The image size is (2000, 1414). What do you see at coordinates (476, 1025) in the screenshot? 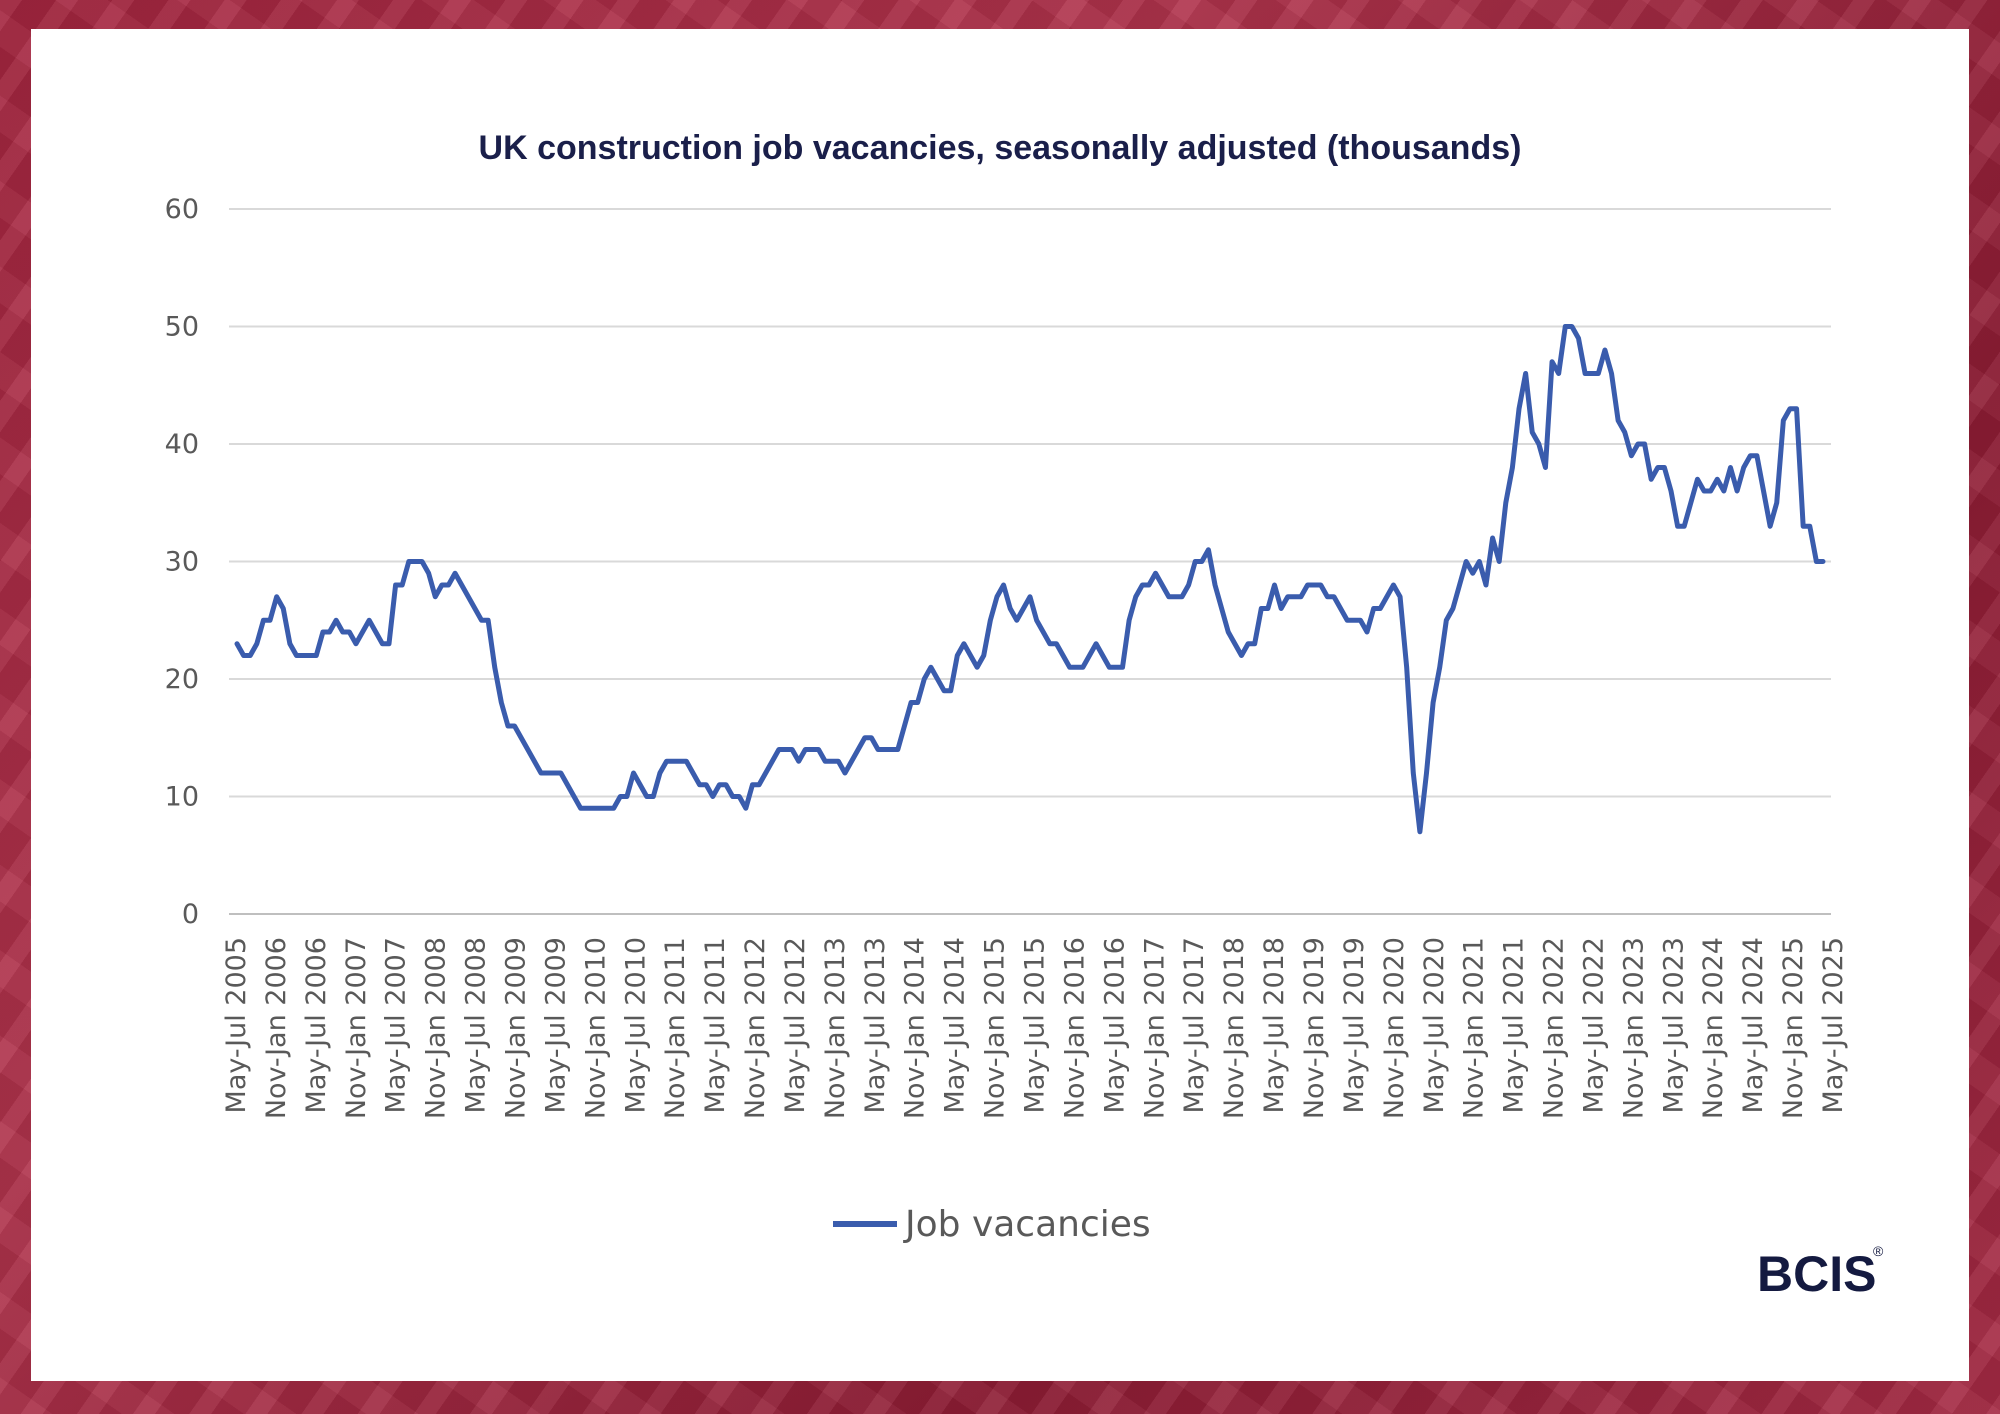
I see `x-tick-label: May-Jul 2008` at bounding box center [476, 1025].